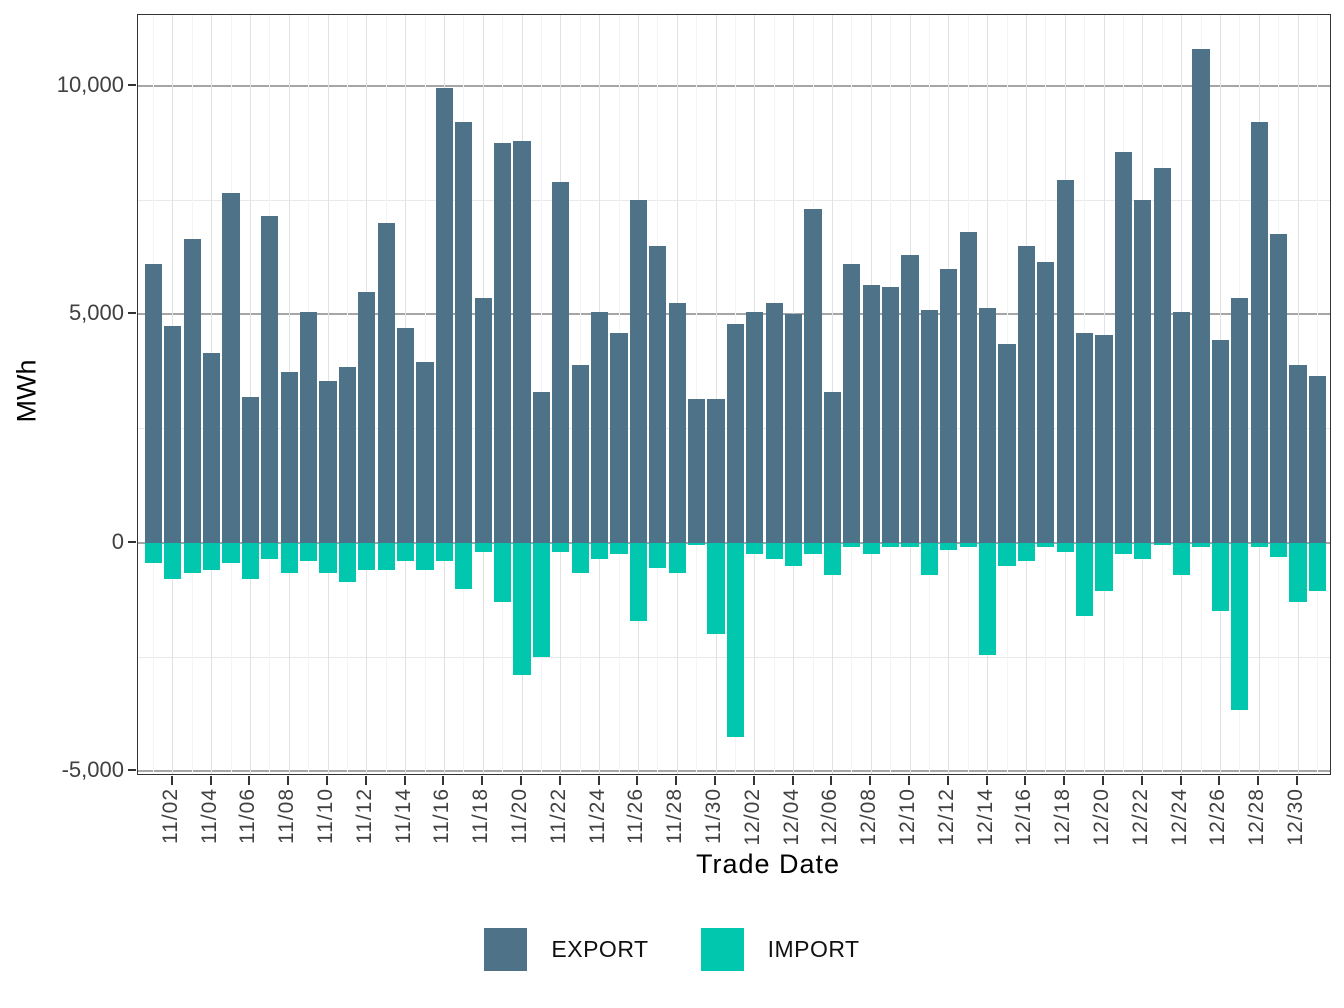  Describe the element at coordinates (170, 816) in the screenshot. I see `x-tick-label: 11/02` at that location.